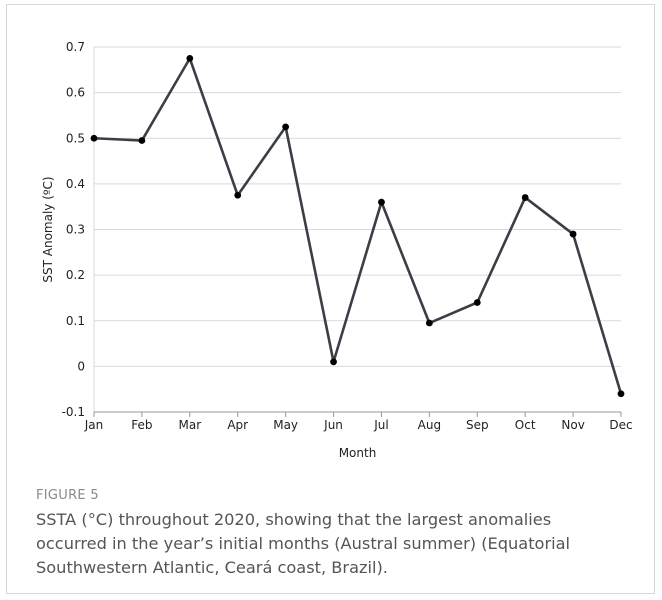  Describe the element at coordinates (237, 425) in the screenshot. I see `x-tick-label: Apr` at that location.